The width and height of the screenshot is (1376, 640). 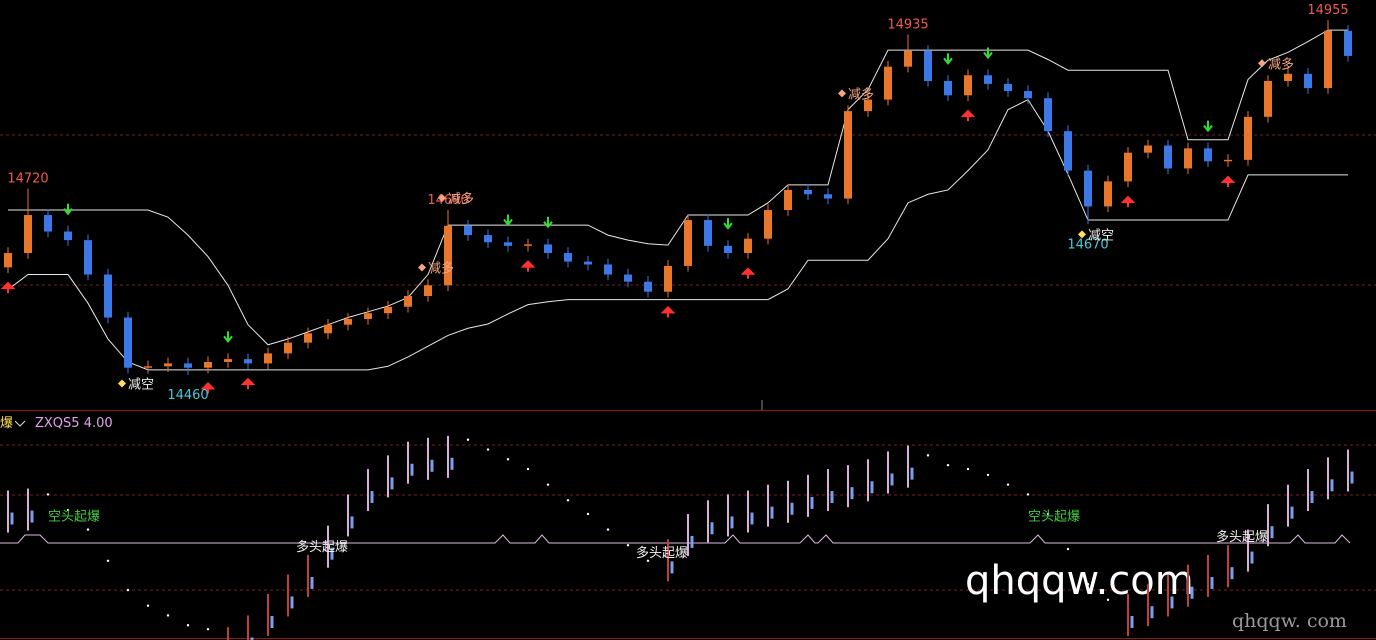 What do you see at coordinates (20, 423) in the screenshot?
I see `dropdown-chevron` at bounding box center [20, 423].